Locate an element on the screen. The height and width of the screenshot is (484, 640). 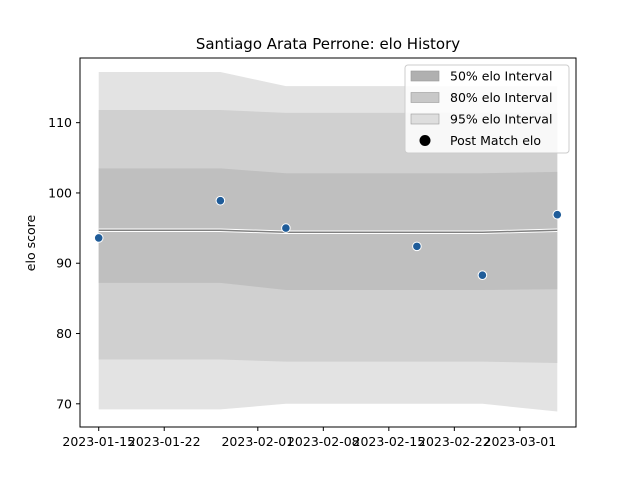
y-tick-label: 110 is located at coordinates (60, 122).